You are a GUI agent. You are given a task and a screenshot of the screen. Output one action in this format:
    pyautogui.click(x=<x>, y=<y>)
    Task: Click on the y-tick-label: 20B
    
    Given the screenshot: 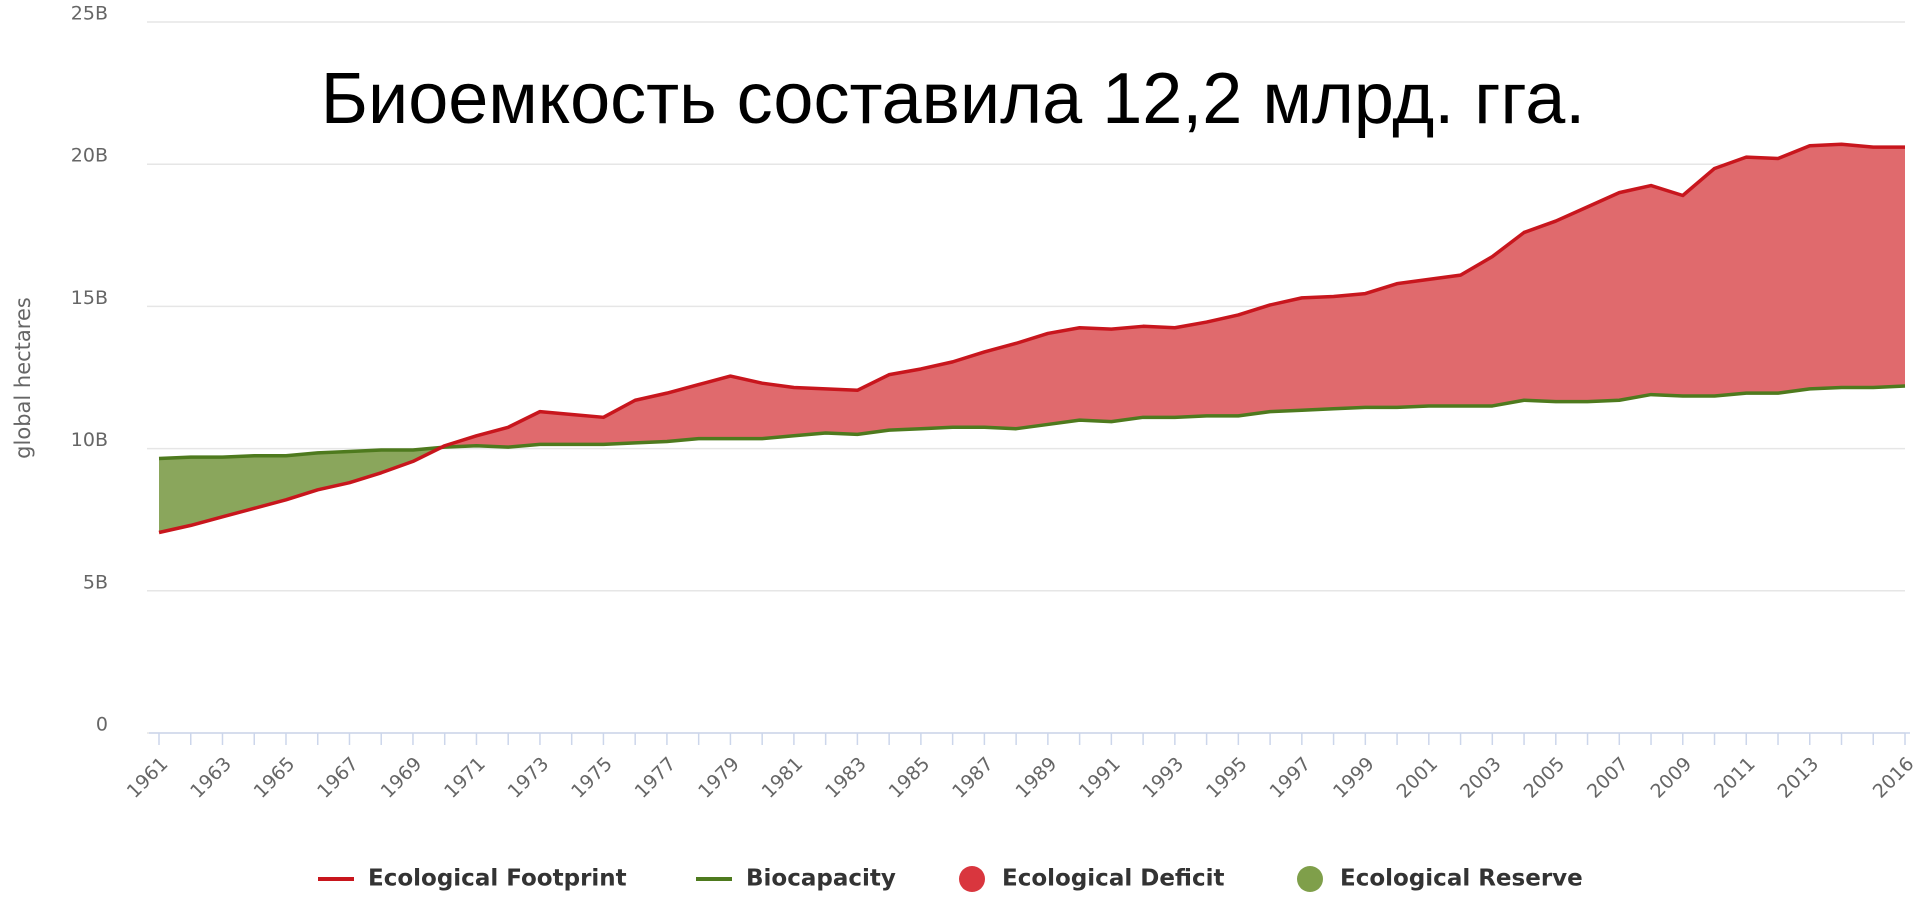 What is the action you would take?
    pyautogui.click(x=89, y=156)
    